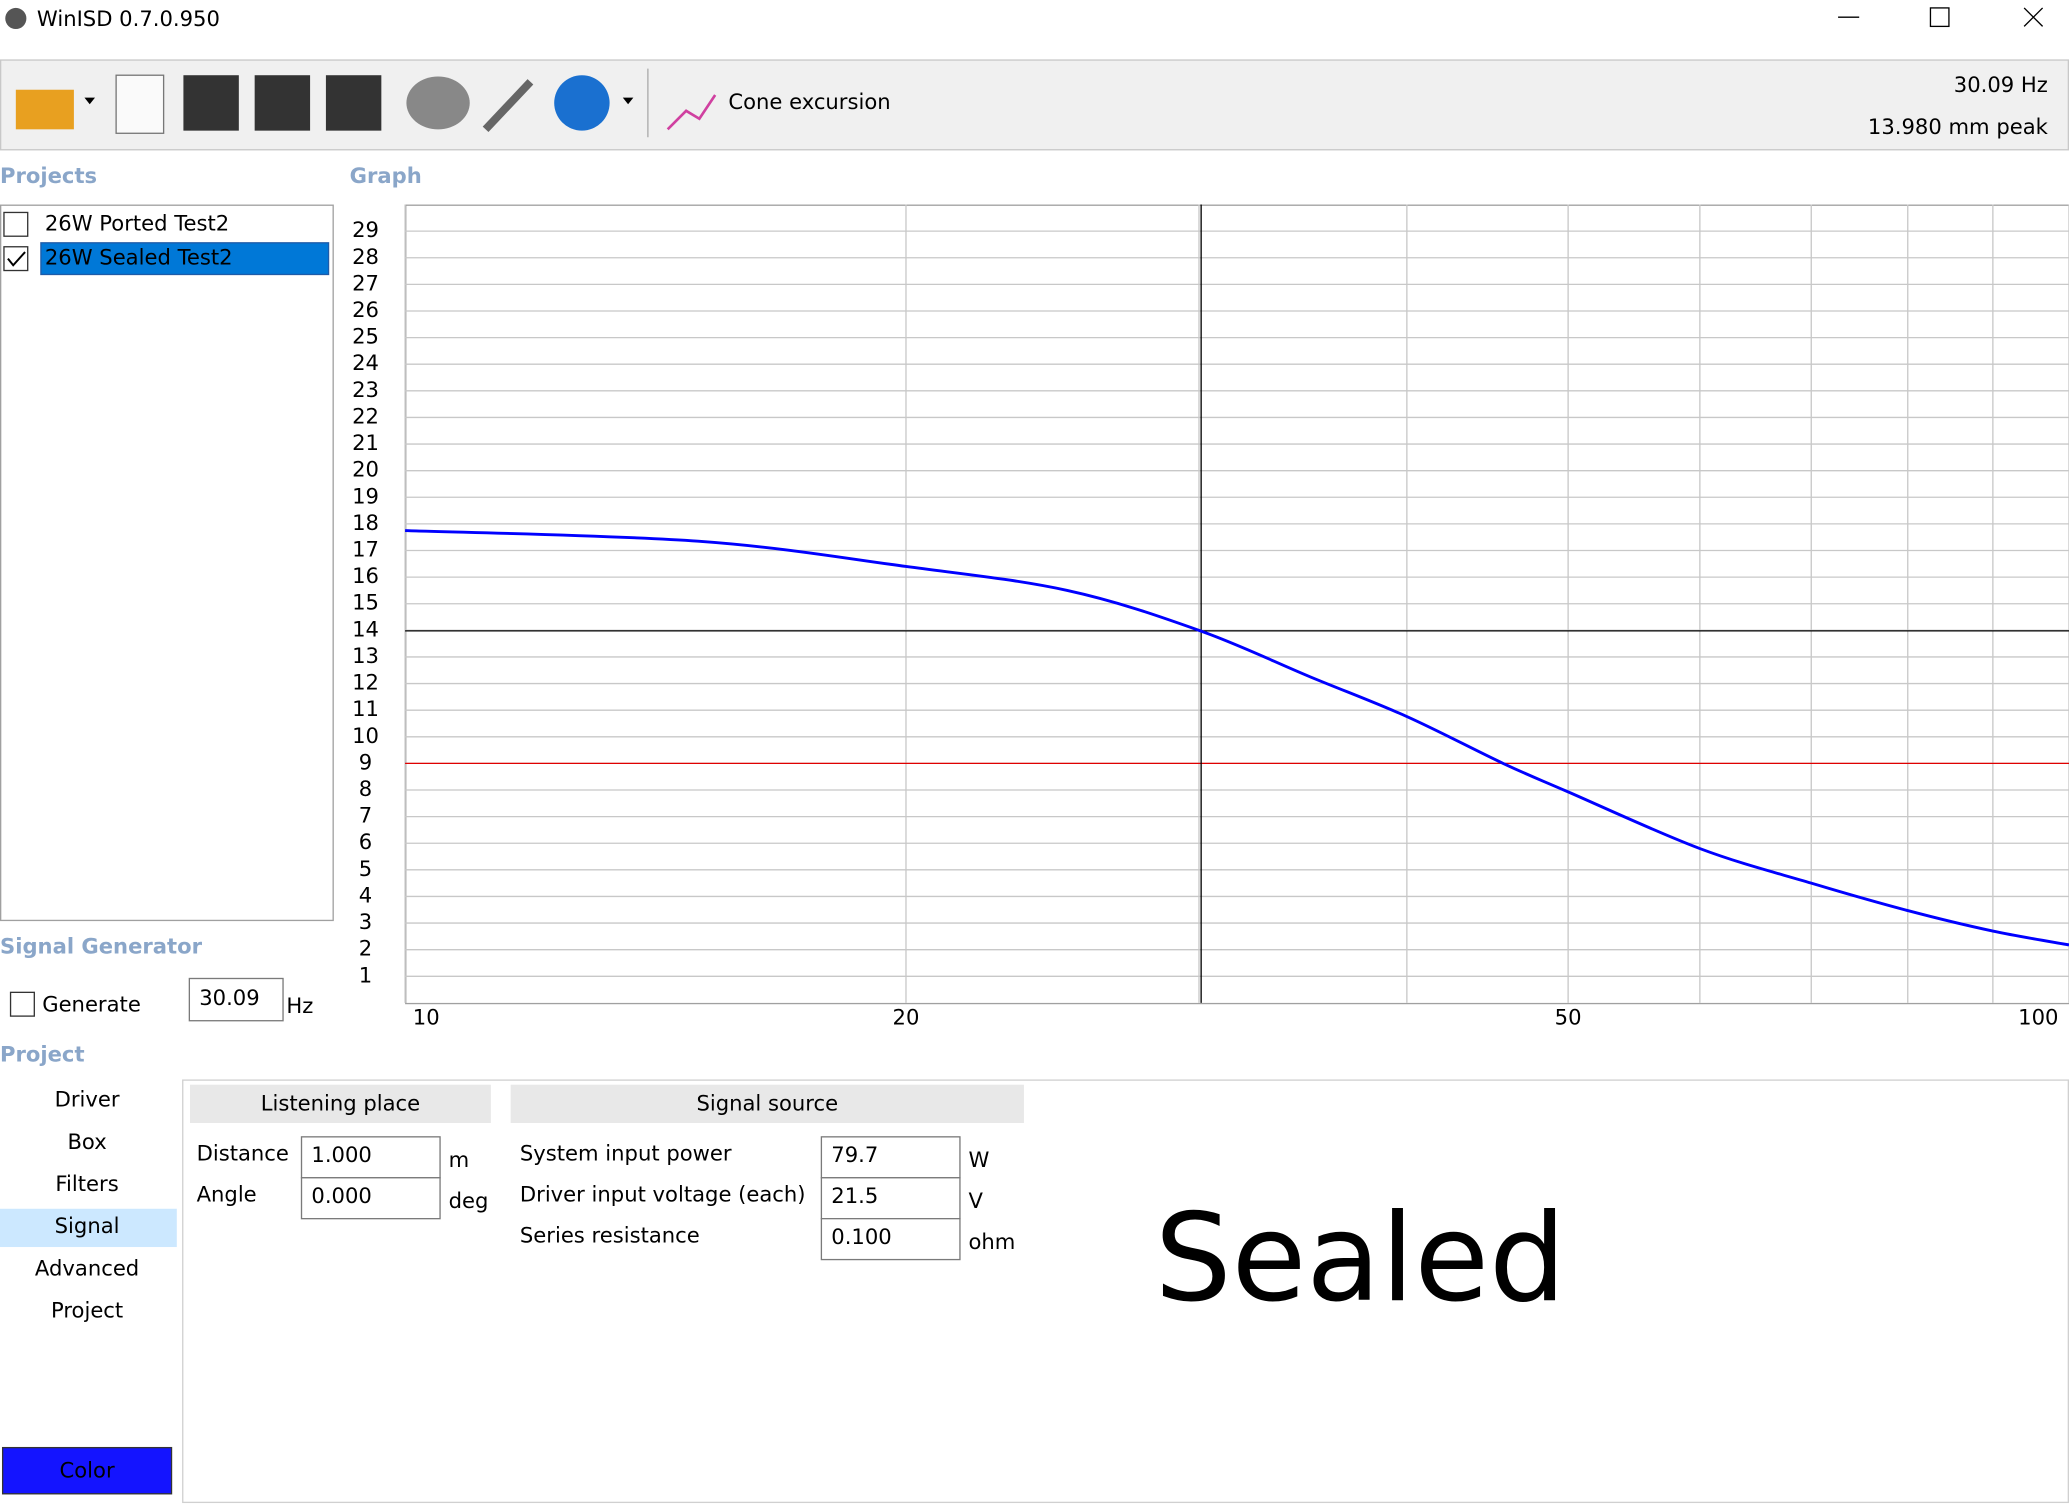 The height and width of the screenshot is (1507, 2069). Describe the element at coordinates (365, 522) in the screenshot. I see `y-tick-label: 18` at that location.